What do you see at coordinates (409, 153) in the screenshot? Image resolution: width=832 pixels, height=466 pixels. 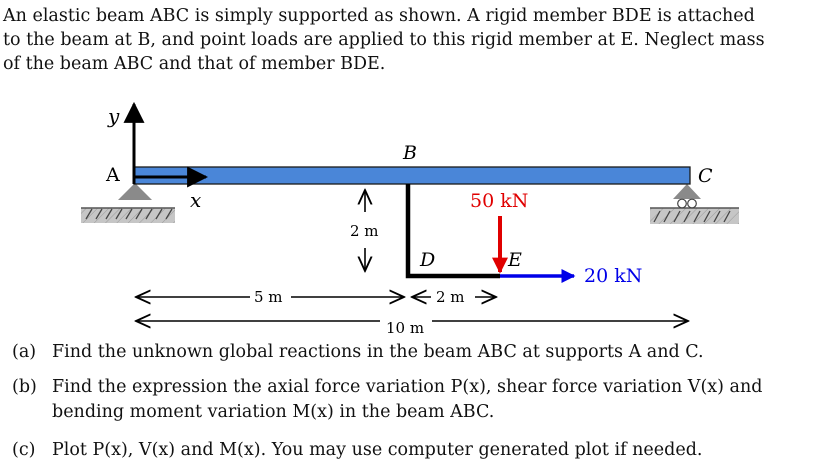 I see `point-b-label: B` at bounding box center [409, 153].